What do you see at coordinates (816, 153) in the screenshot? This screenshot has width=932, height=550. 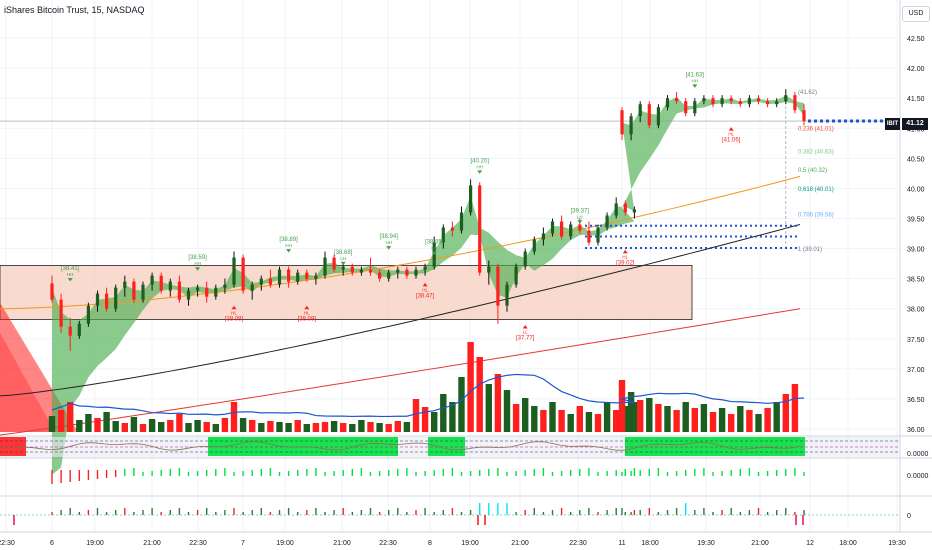 I see `fib-level-label: 0.382 (40.63)` at bounding box center [816, 153].